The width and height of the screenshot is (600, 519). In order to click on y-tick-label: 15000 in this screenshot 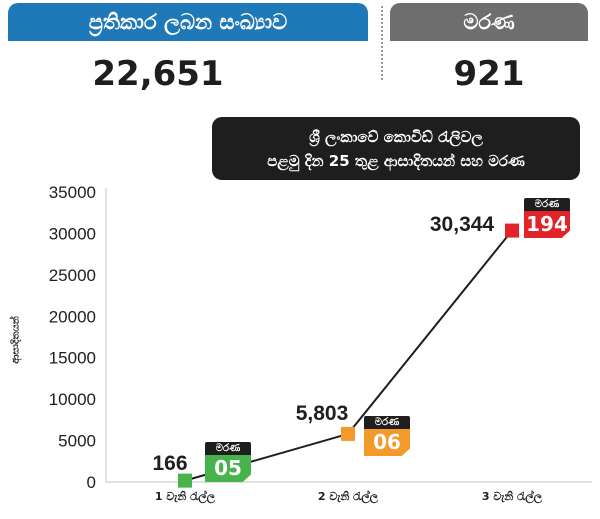, I will do `click(72, 358)`.